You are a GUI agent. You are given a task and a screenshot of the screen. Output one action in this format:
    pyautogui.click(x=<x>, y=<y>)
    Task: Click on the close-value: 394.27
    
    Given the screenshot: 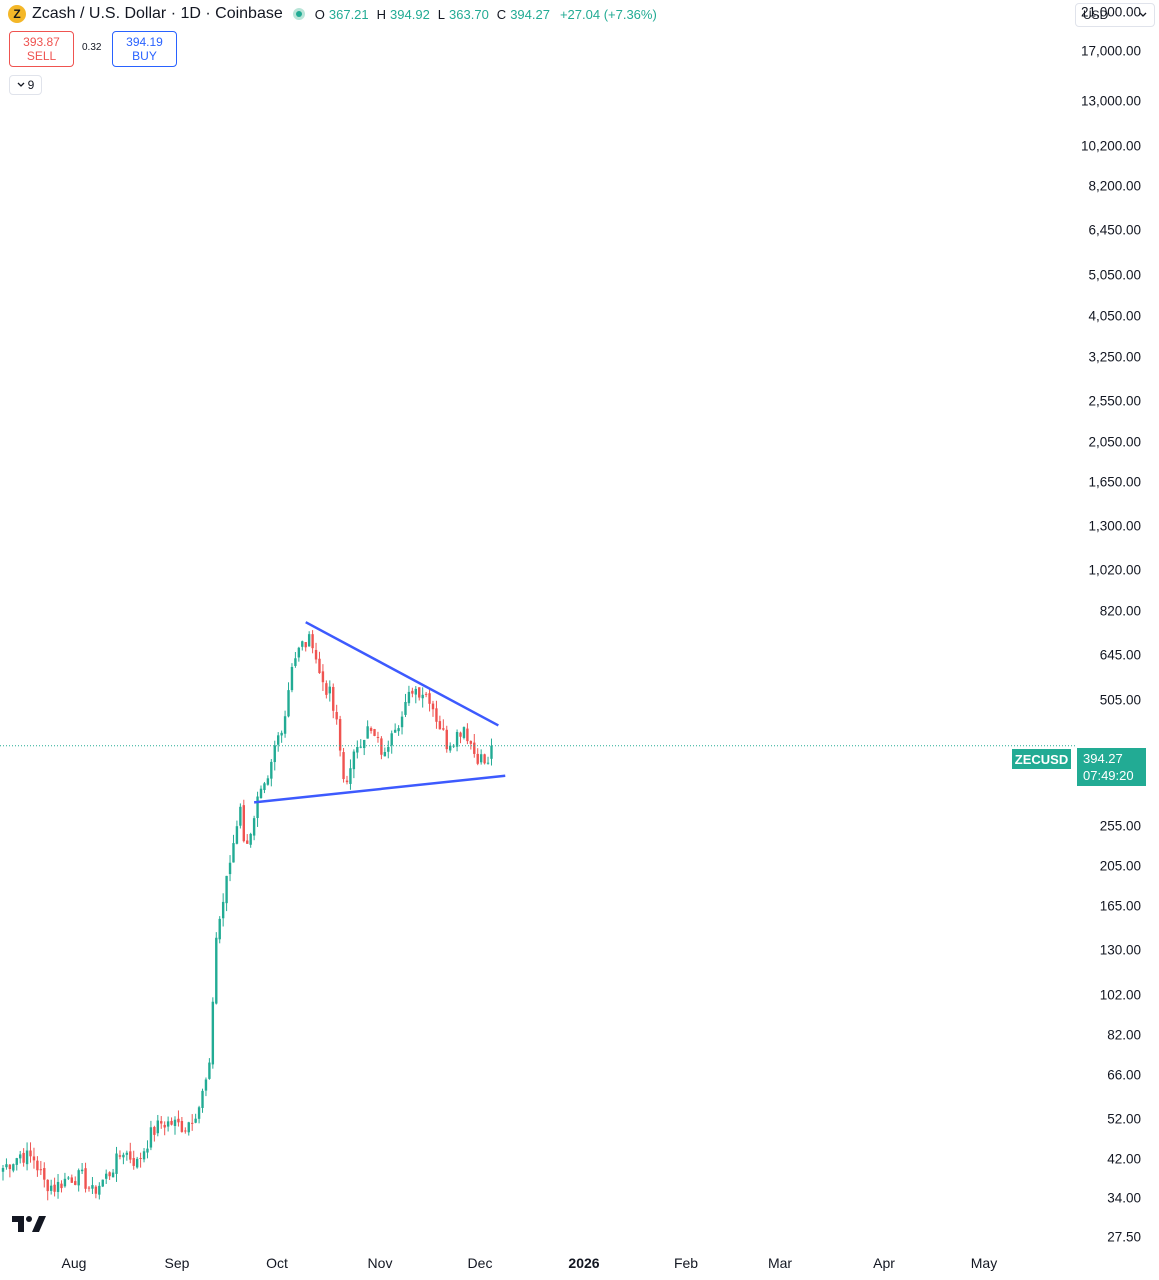 What is the action you would take?
    pyautogui.click(x=530, y=14)
    